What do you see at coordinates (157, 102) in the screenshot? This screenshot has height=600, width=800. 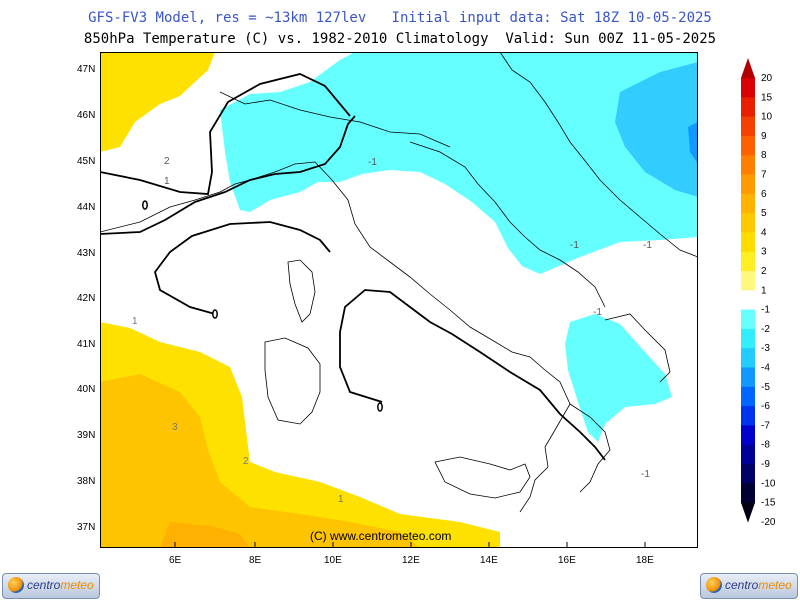 I see `warm-area-northwest` at bounding box center [157, 102].